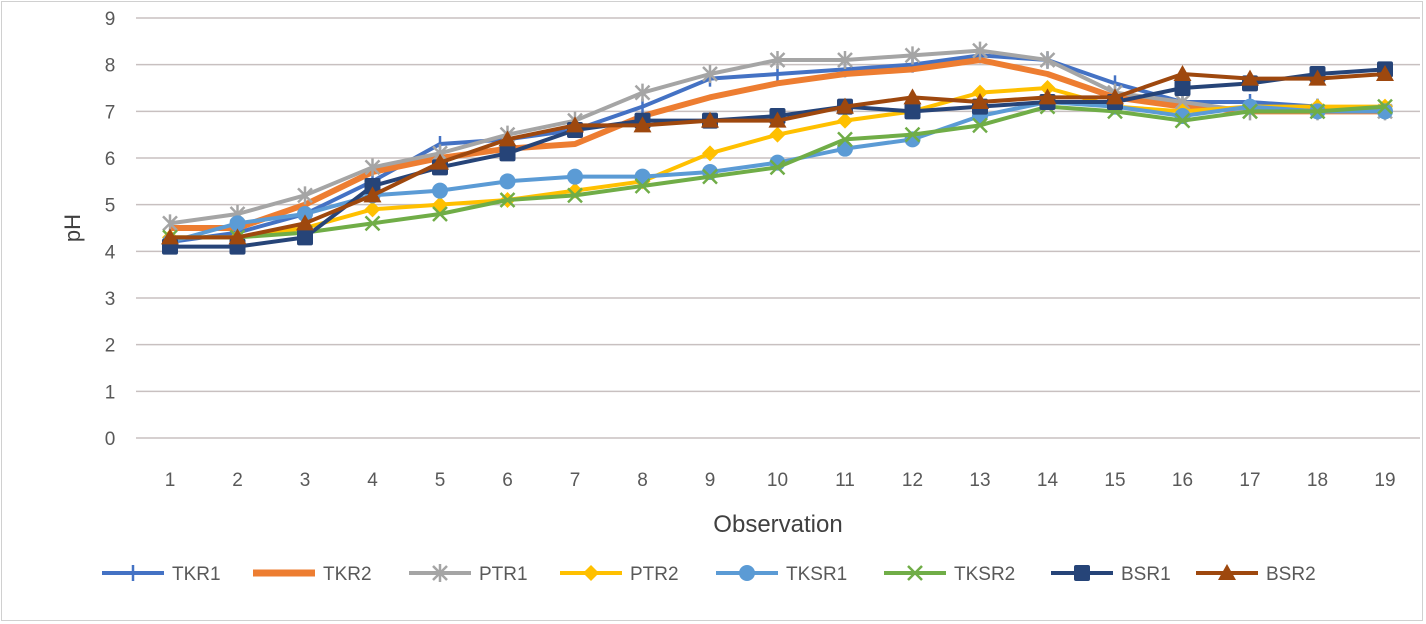  I want to click on legend-item-ptr2: PTR2, so click(619, 574).